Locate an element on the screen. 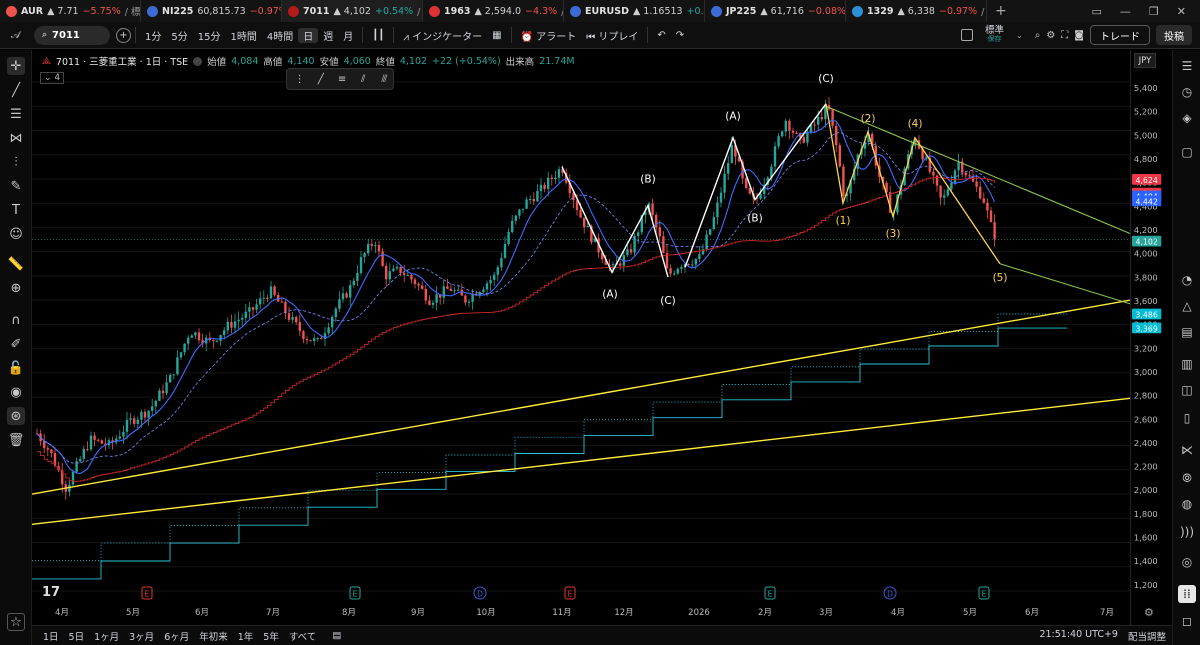 The height and width of the screenshot is (645, 1200). templates-icon: ▦ is located at coordinates (497, 35).